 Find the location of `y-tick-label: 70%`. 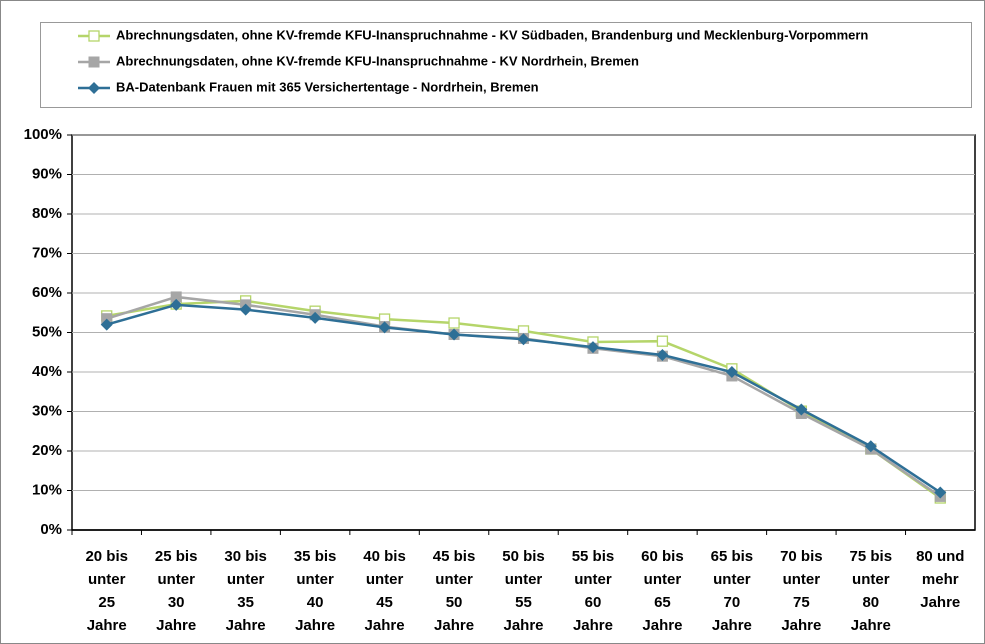

y-tick-label: 70% is located at coordinates (47, 252).